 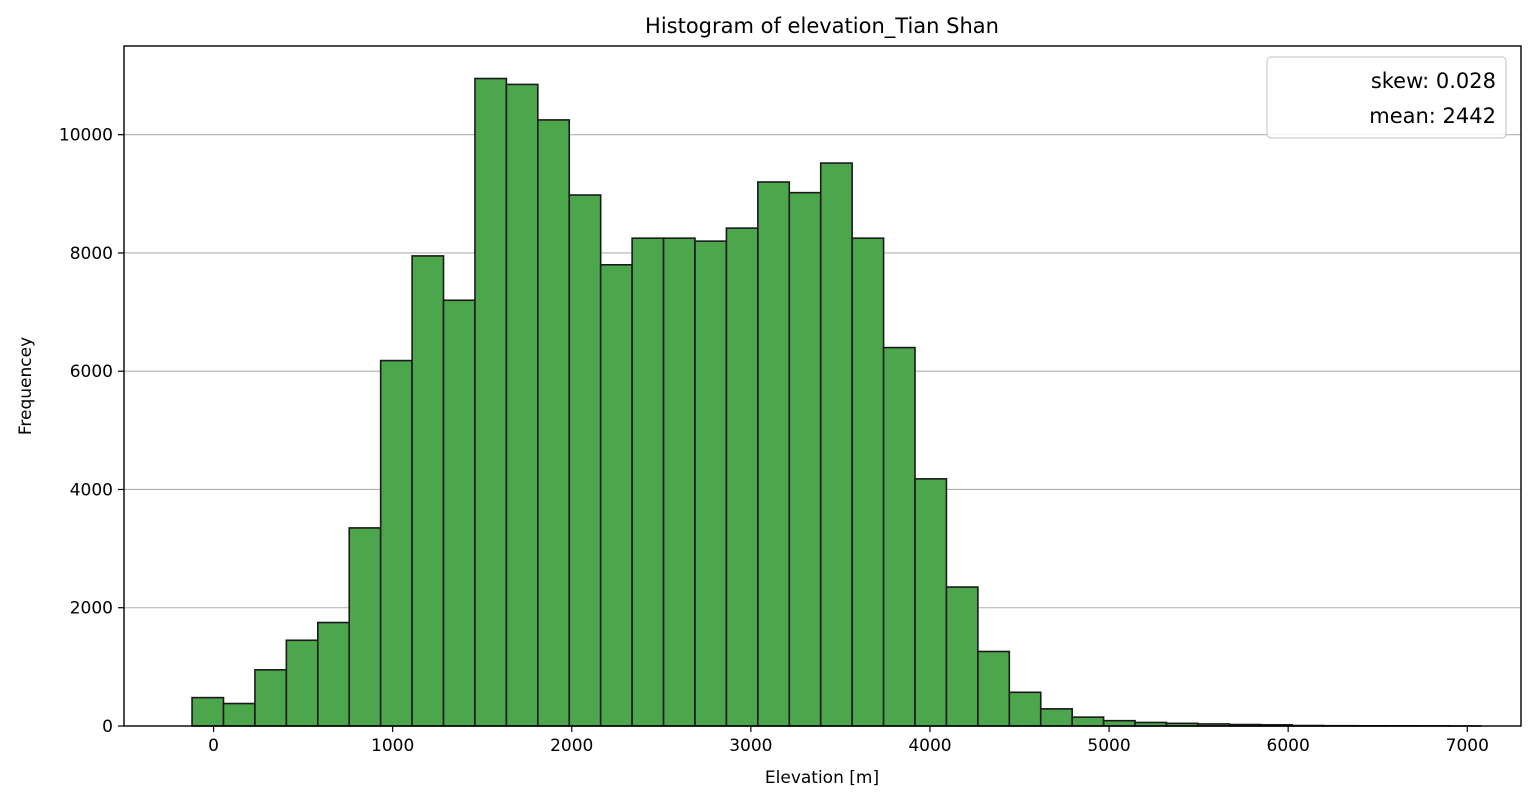 I want to click on y-tick-label: 0, so click(x=107, y=727).